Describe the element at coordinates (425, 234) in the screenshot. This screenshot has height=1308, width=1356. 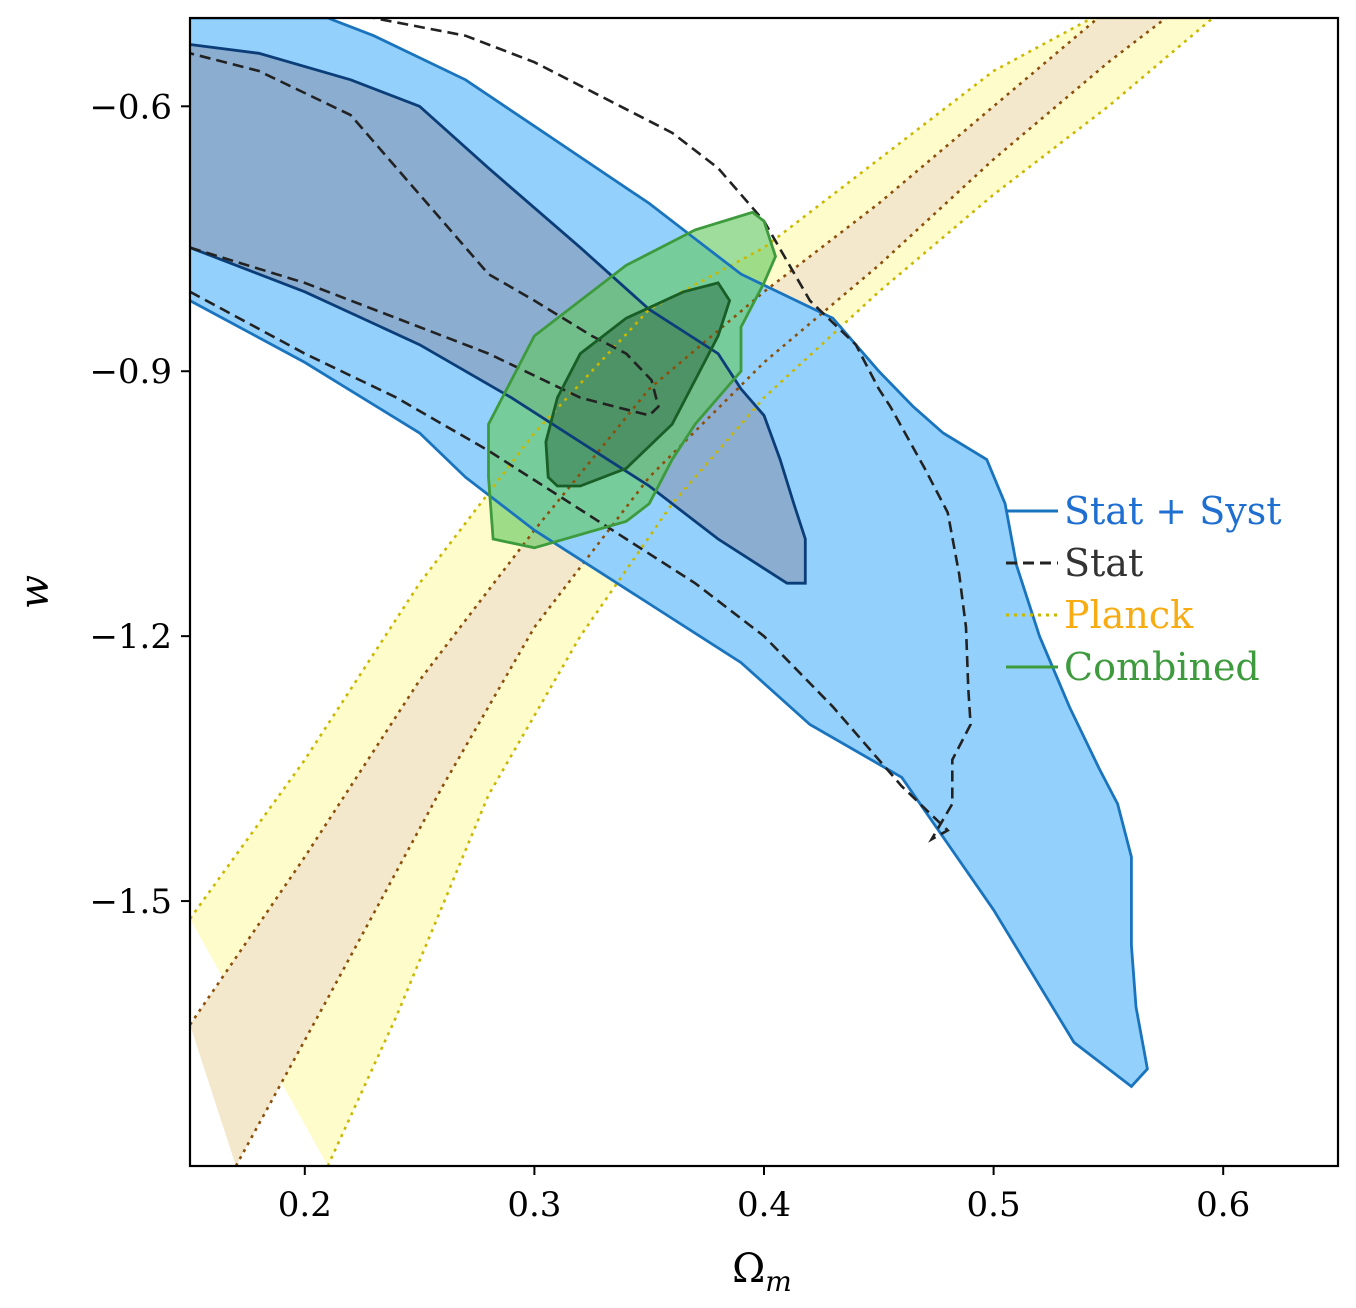
I see `stat-1sigma-line` at that location.